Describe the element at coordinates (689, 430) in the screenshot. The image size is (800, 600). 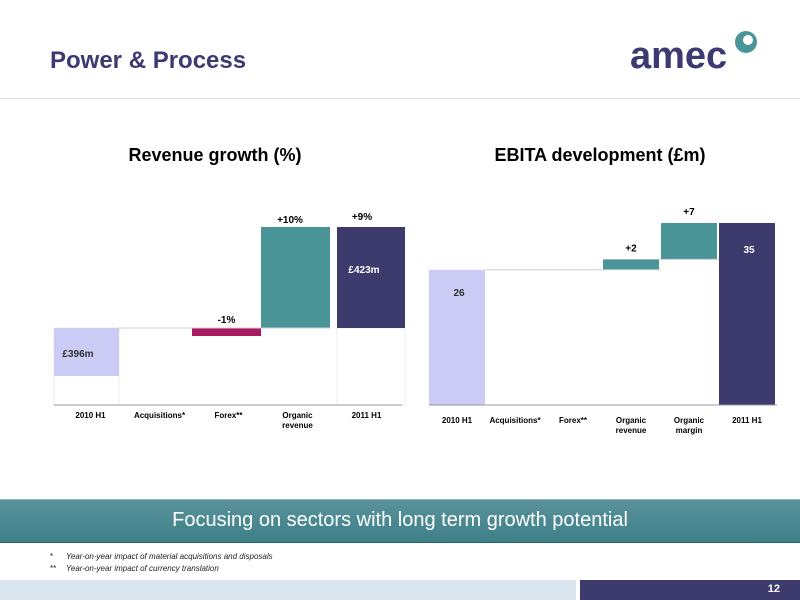
I see `tick-label-organic-margin: margin` at that location.